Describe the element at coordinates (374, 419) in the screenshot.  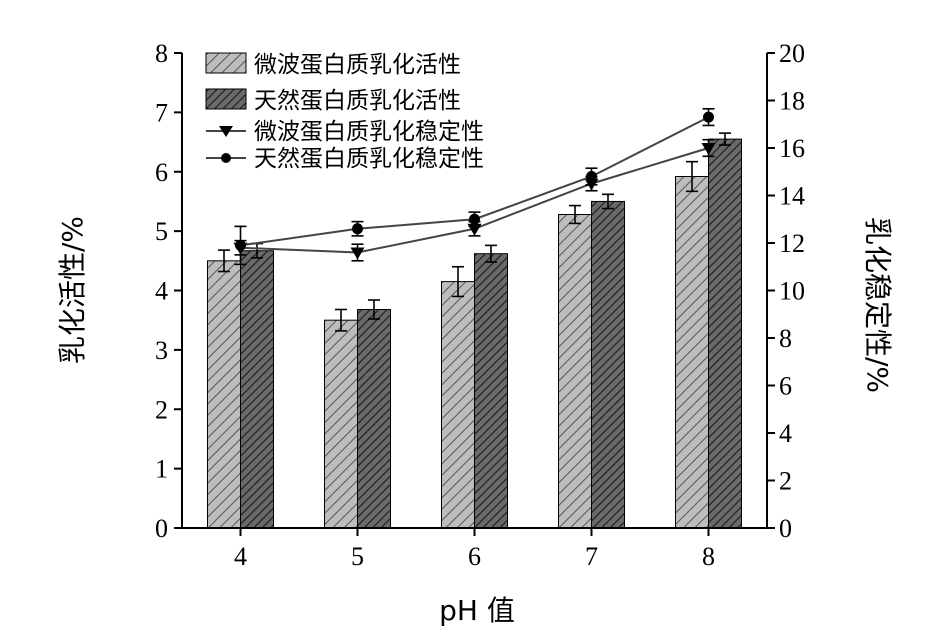
I see `bar-series2-ph5` at that location.